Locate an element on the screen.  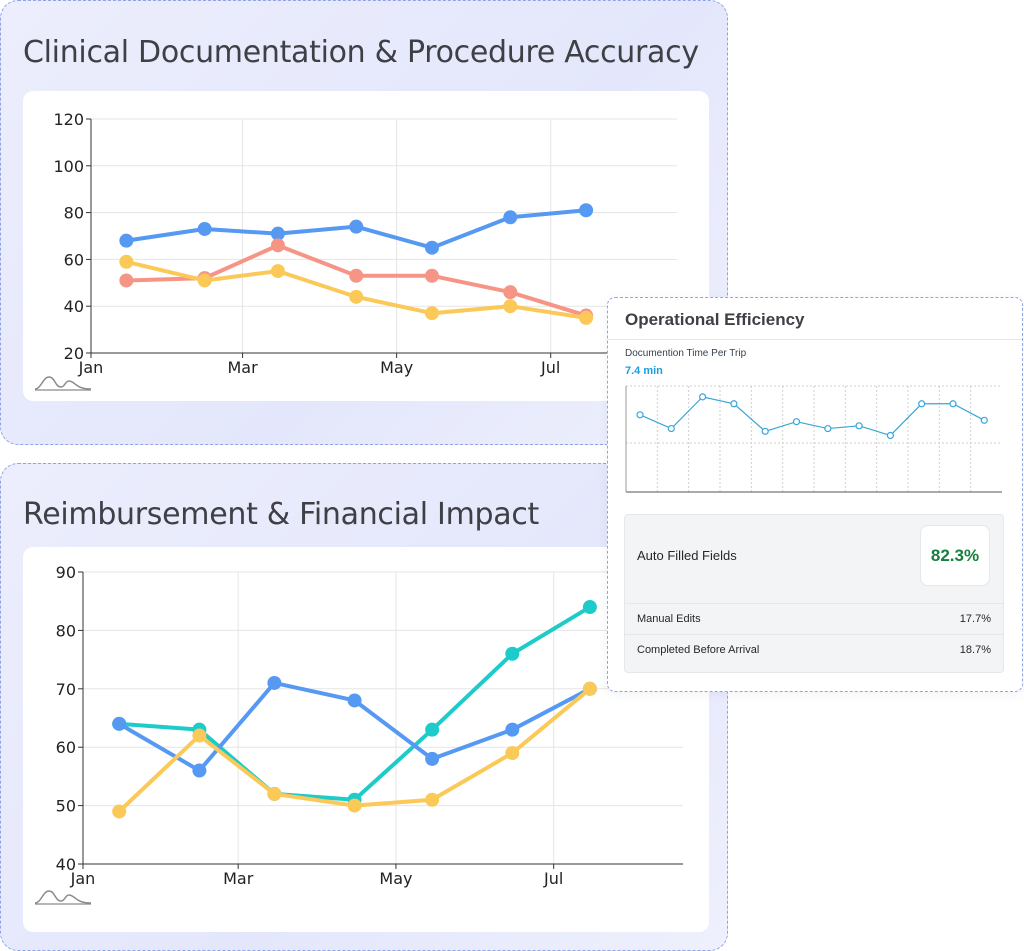
y-tick-label: 120 is located at coordinates (68, 119).